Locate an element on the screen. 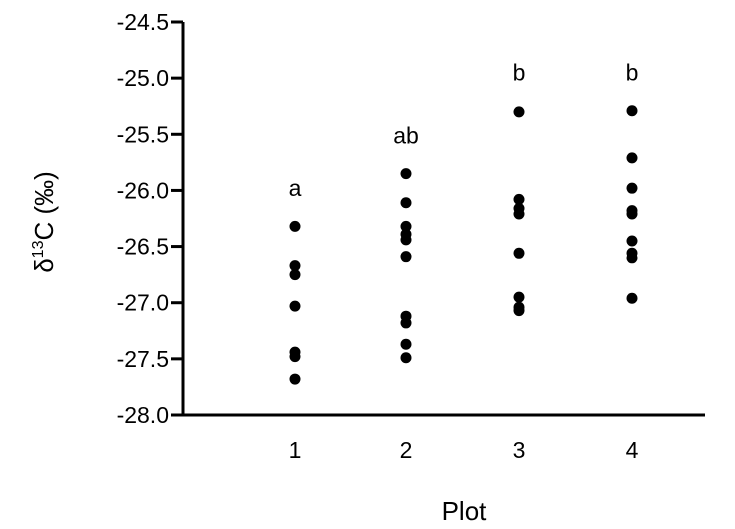 The width and height of the screenshot is (735, 529). y-tick-label: -24.5 is located at coordinates (143, 22).